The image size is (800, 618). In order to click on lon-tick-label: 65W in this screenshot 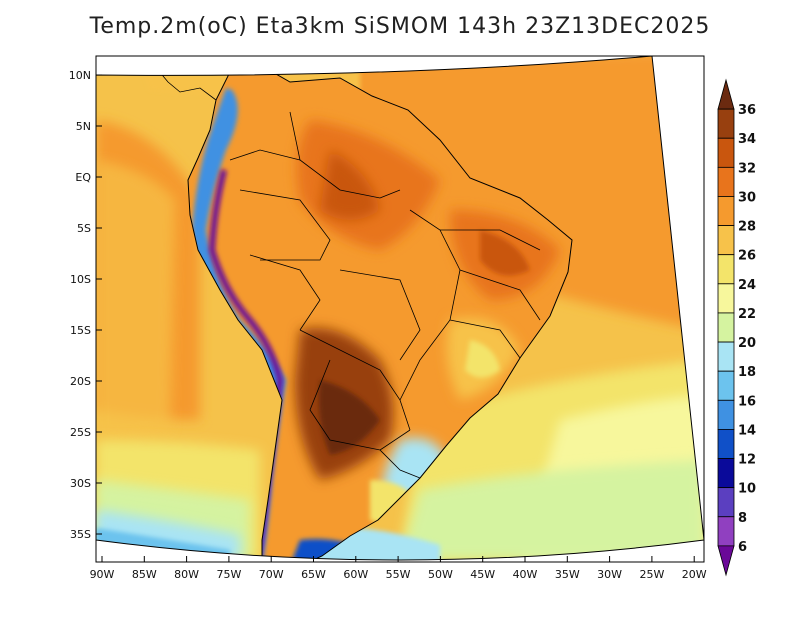, I will do `click(313, 574)`.